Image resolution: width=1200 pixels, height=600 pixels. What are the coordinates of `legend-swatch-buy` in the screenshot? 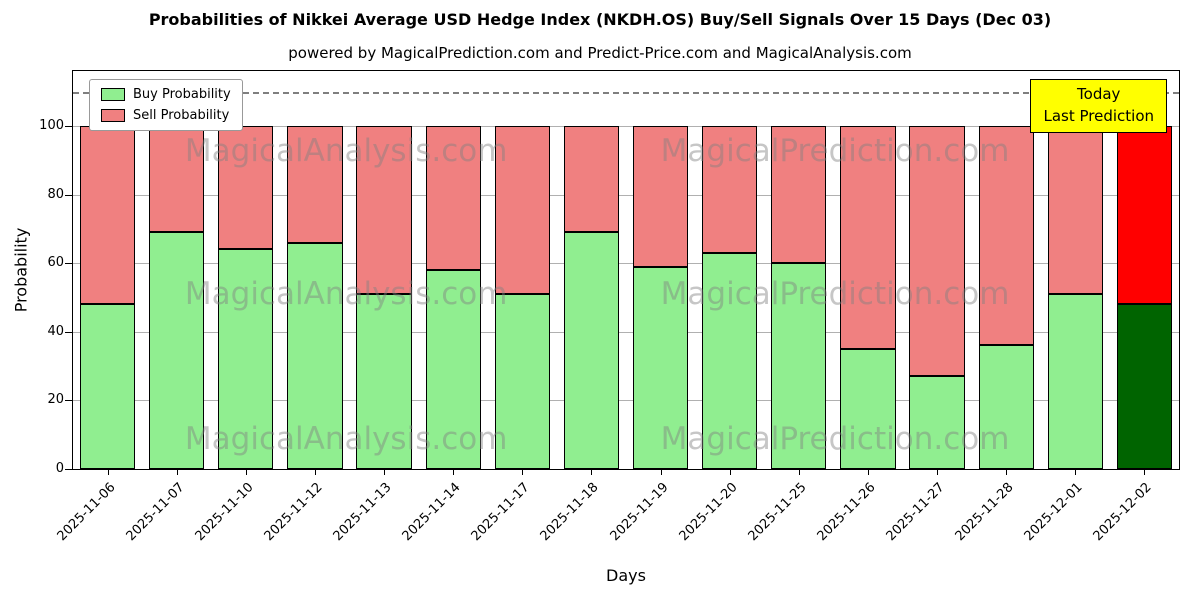 It's located at (113, 94).